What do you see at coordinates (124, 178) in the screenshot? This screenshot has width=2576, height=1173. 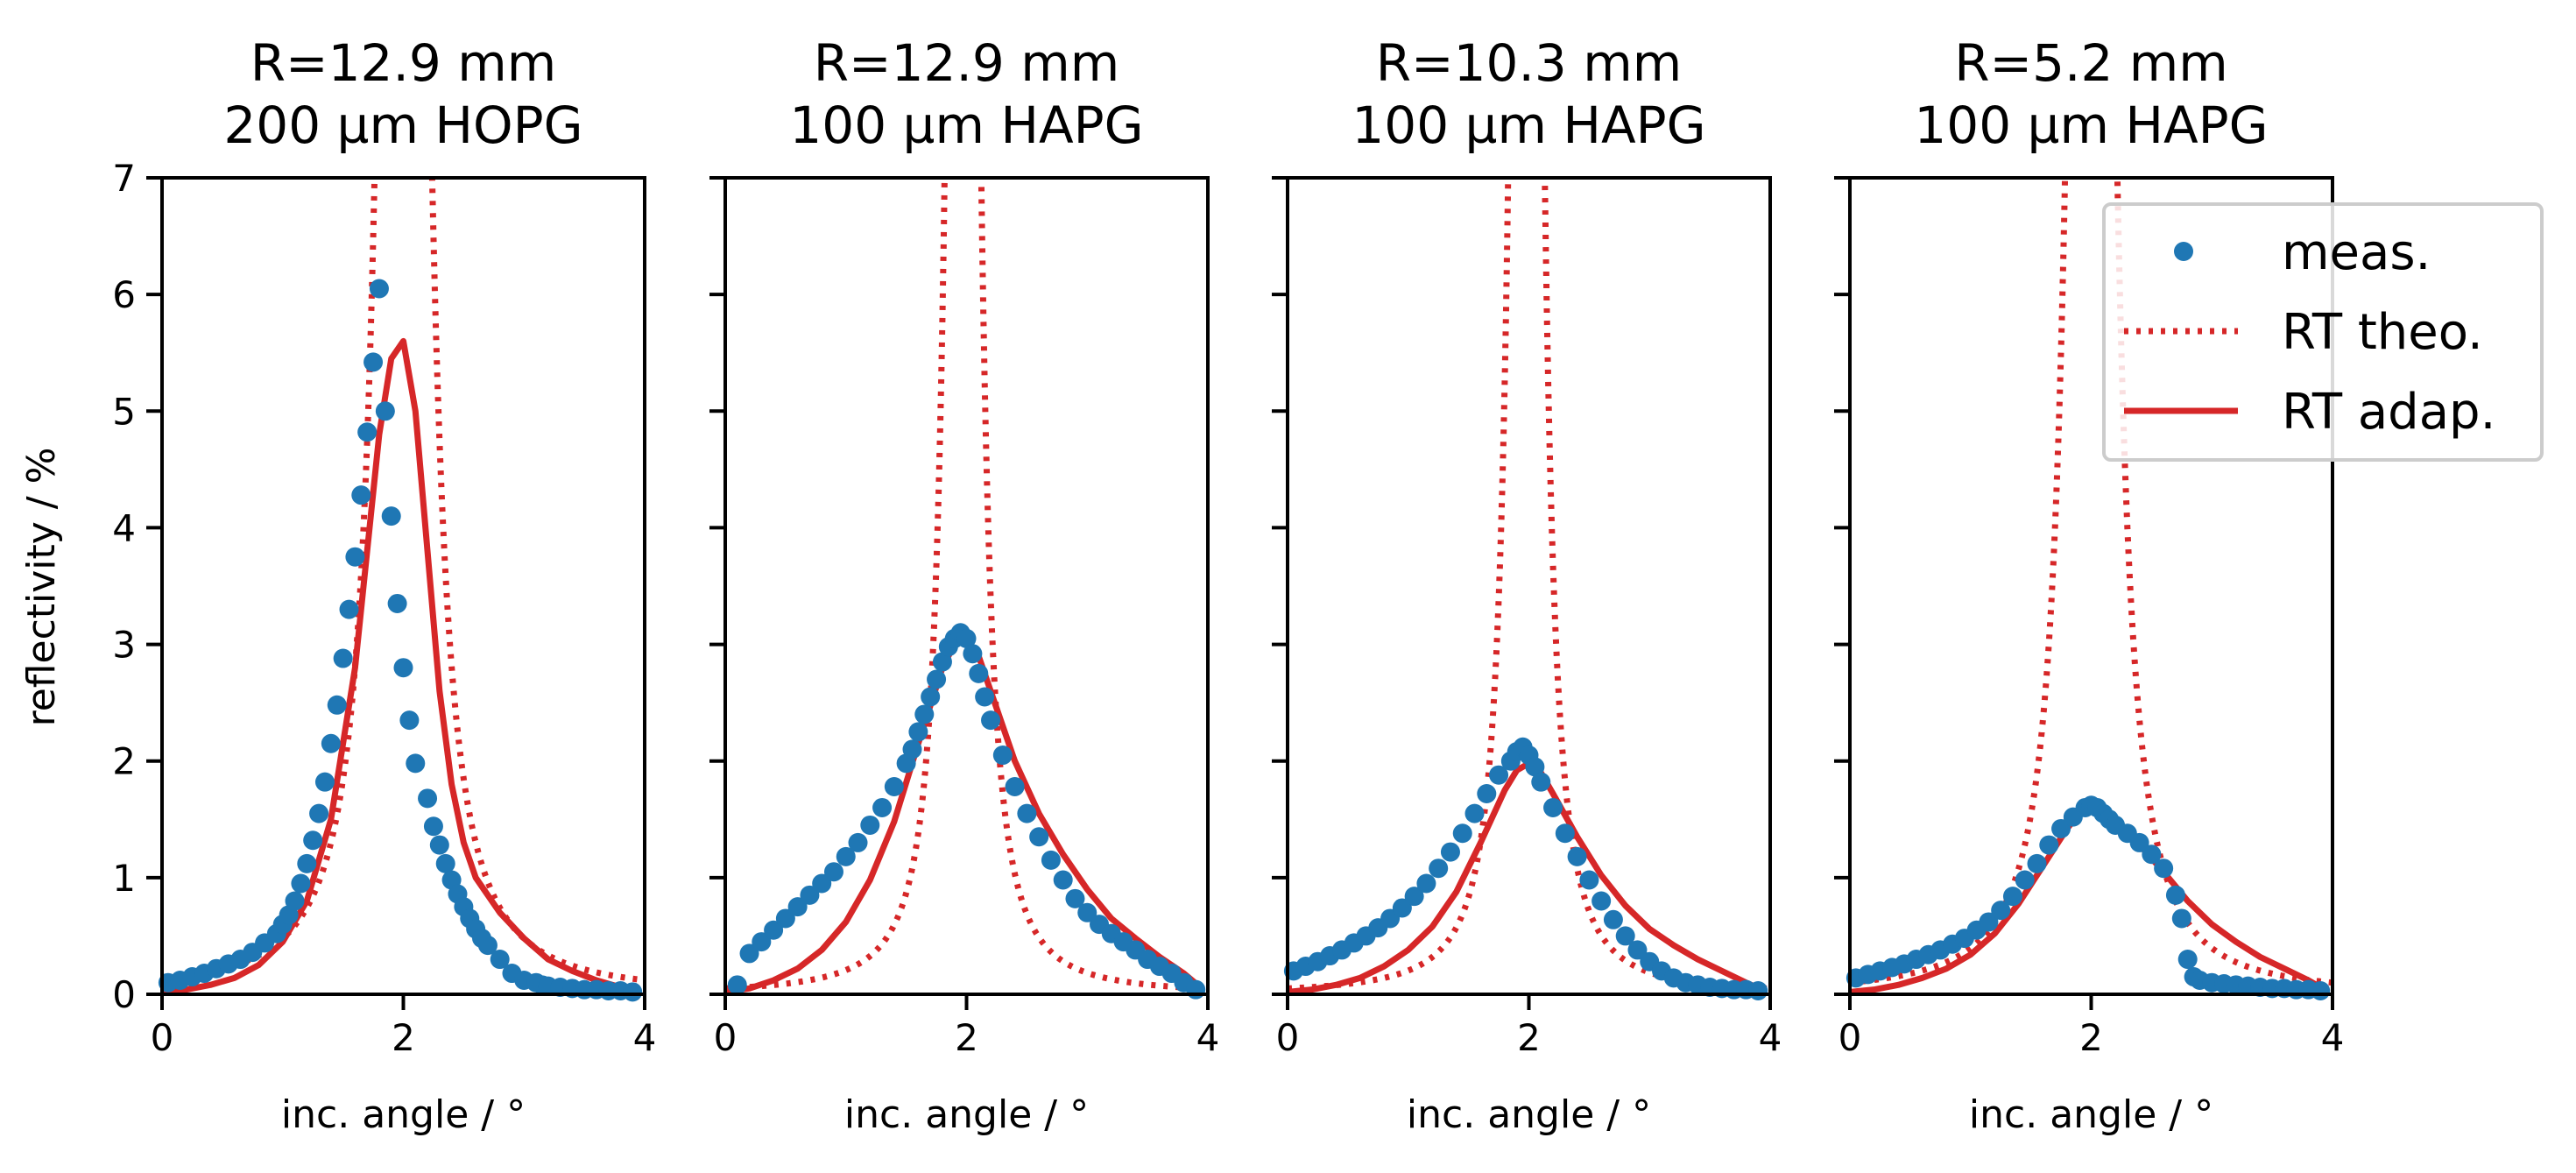 I see `y-tick-label: 7` at bounding box center [124, 178].